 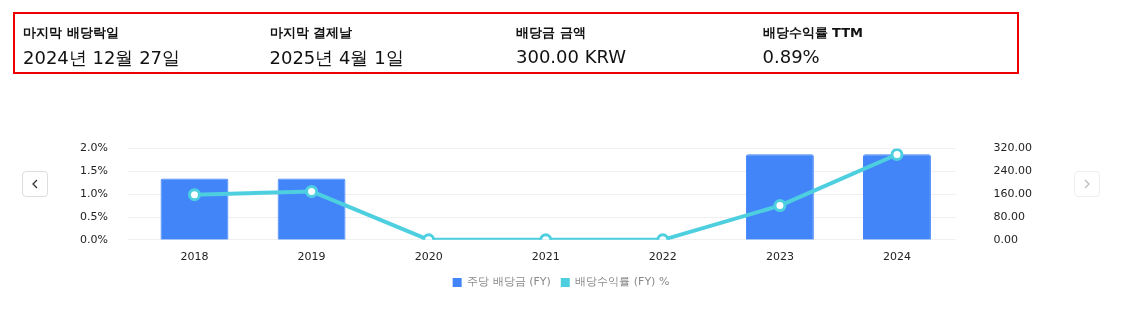 I want to click on y-tick-label: 0.5%, so click(x=93, y=216).